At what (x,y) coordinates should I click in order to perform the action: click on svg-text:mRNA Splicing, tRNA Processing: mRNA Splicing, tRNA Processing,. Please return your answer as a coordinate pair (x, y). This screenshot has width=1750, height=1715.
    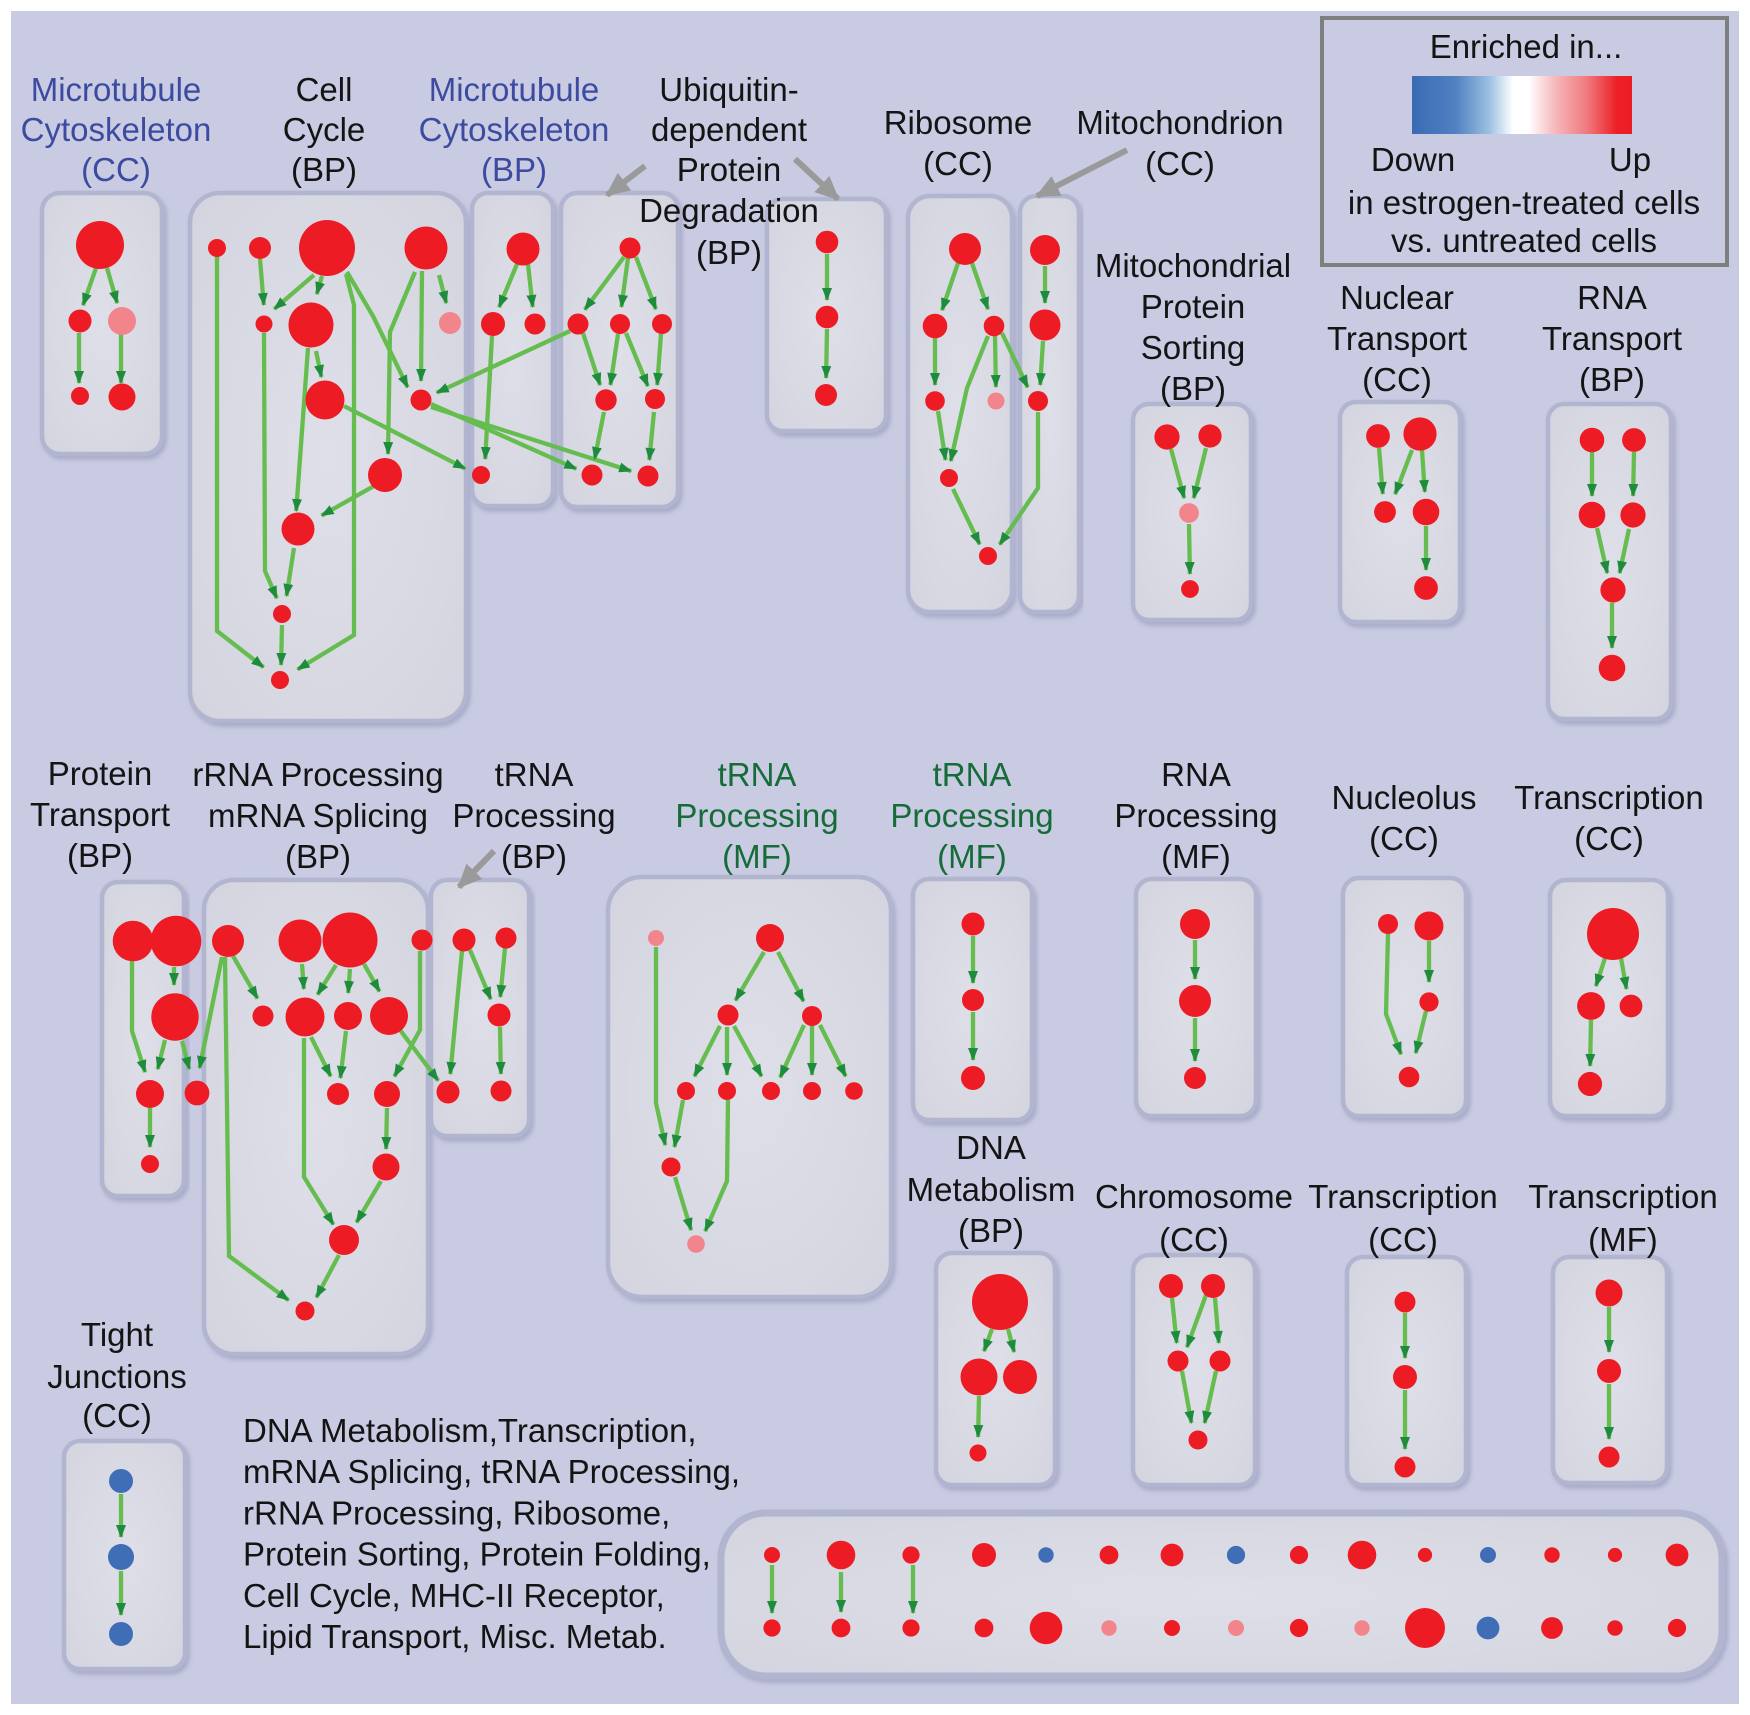
    Looking at the image, I should click on (491, 1471).